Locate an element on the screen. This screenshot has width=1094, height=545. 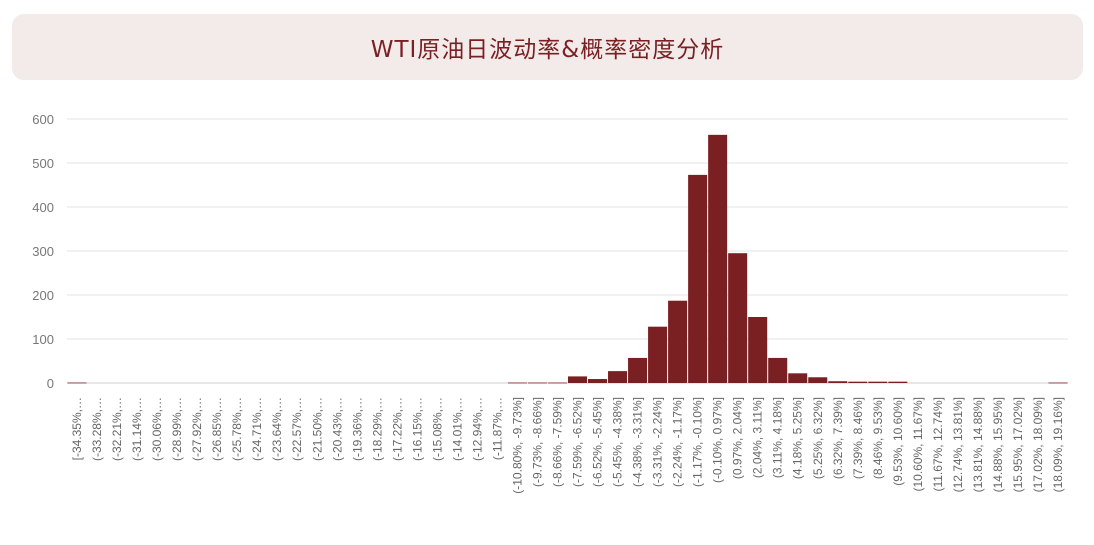
x-tick-label: (-6.52%, -5.45%] is located at coordinates (598, 442).